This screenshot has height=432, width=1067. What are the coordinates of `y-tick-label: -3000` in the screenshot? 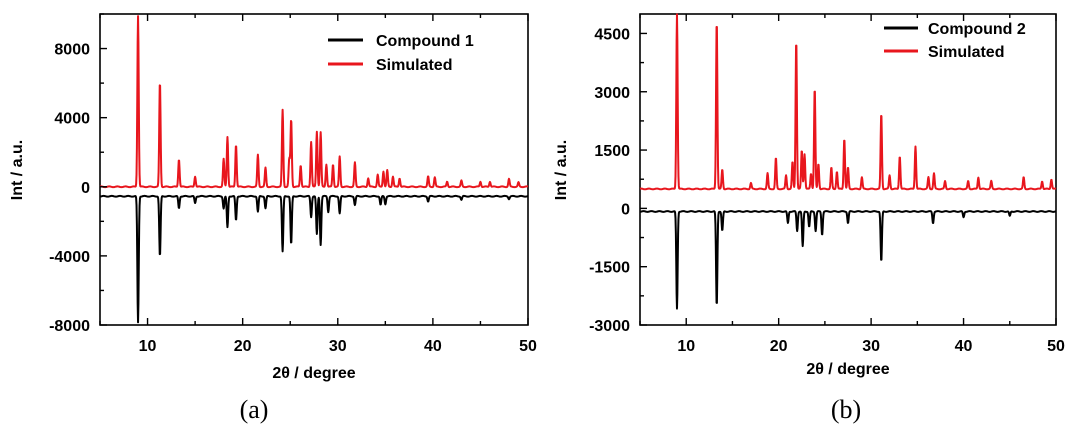 It's located at (609, 326).